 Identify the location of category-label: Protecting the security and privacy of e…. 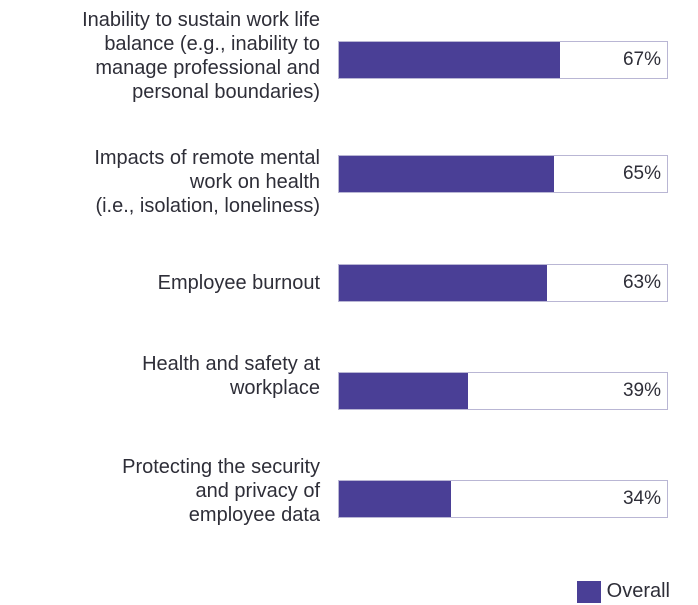
(221, 491).